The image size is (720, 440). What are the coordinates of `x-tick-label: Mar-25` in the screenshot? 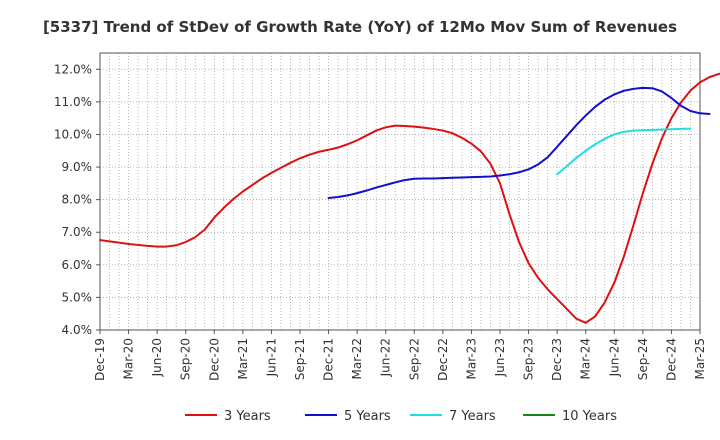 It's located at (700, 358).